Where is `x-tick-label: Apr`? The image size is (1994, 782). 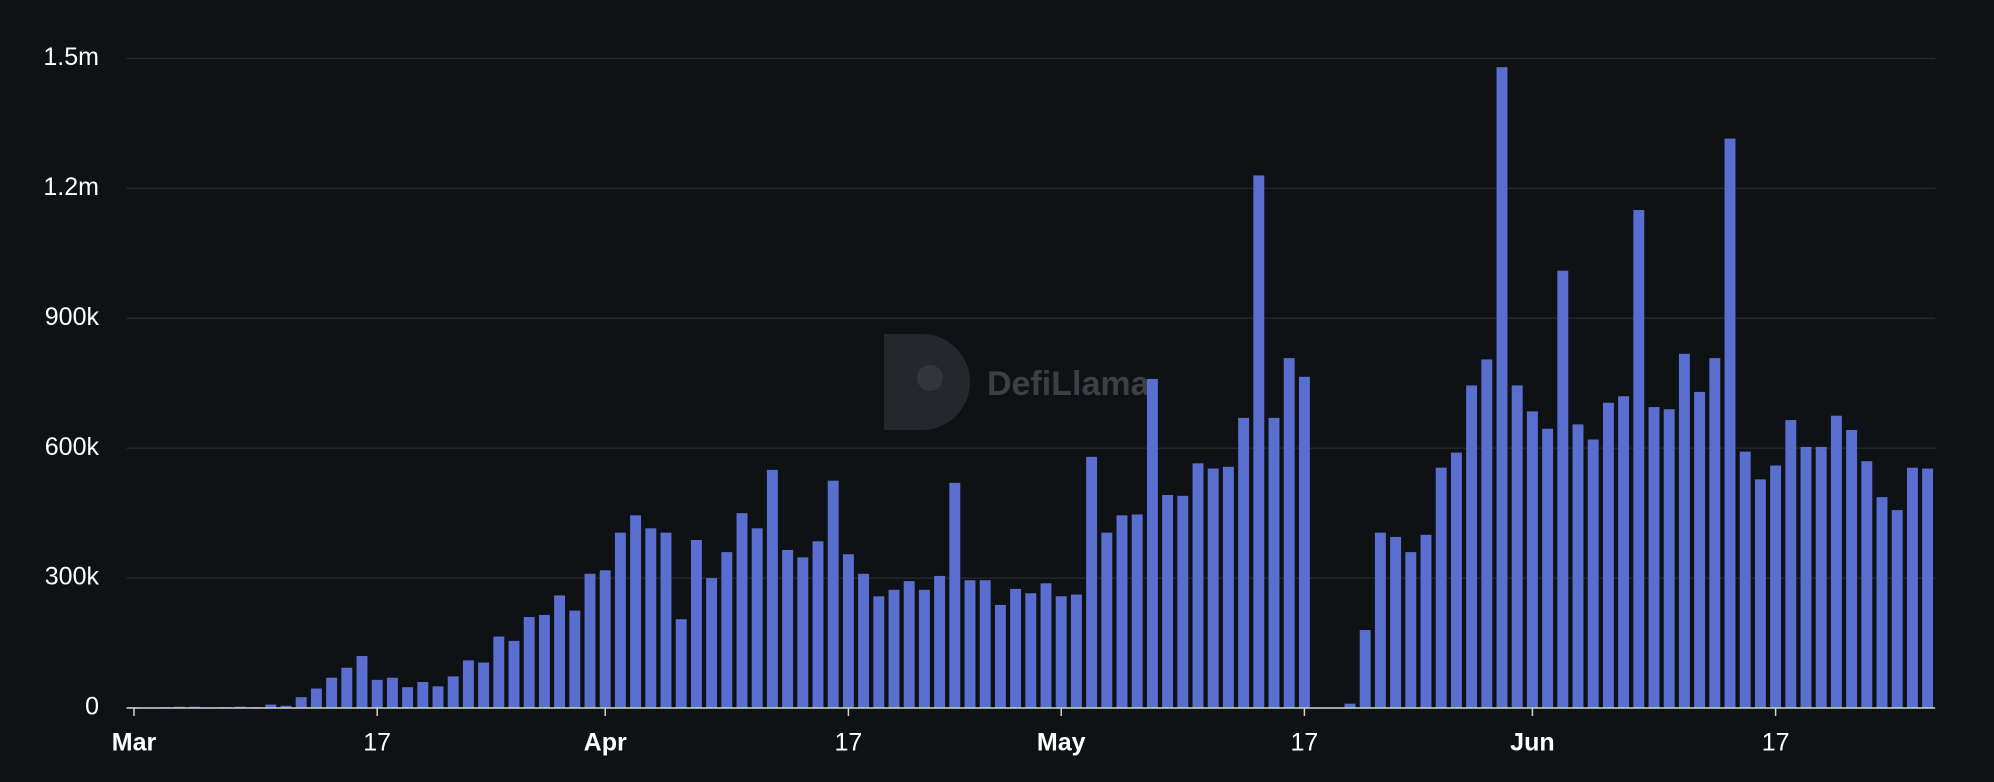 x-tick-label: Apr is located at coordinates (605, 743).